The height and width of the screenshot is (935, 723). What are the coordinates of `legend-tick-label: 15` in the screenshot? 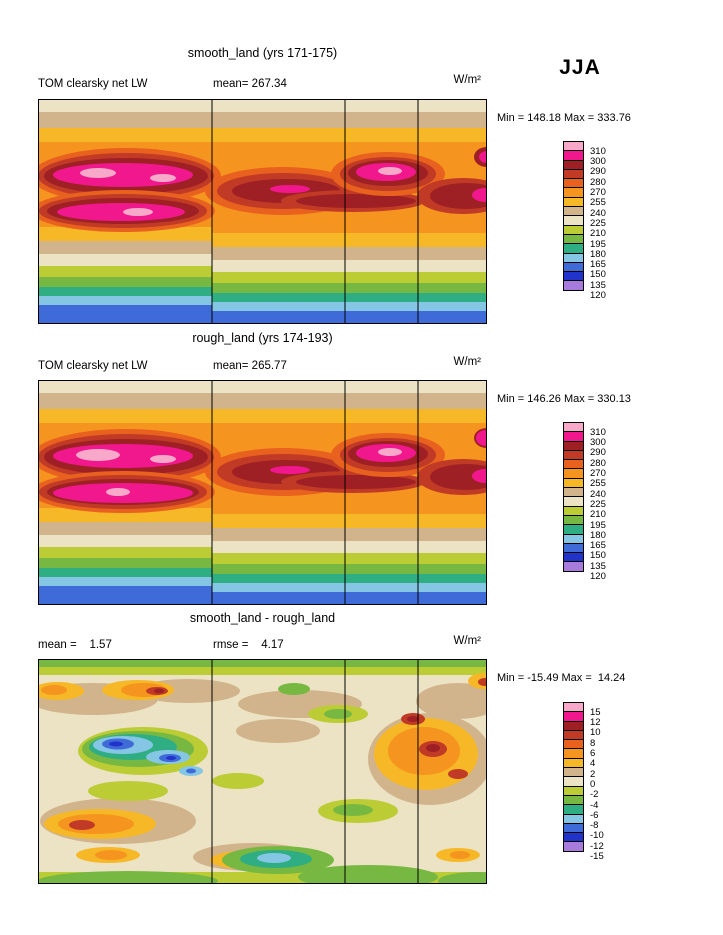 It's located at (595, 712).